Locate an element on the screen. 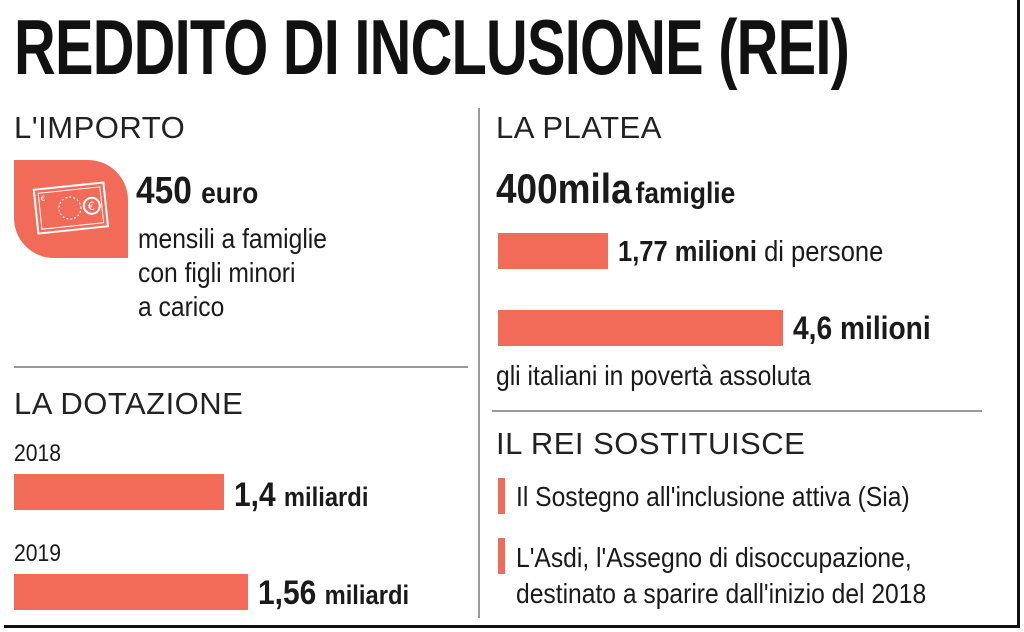 This screenshot has width=1024, height=632. platea-families: 400mila famiglie is located at coordinates (615, 189).